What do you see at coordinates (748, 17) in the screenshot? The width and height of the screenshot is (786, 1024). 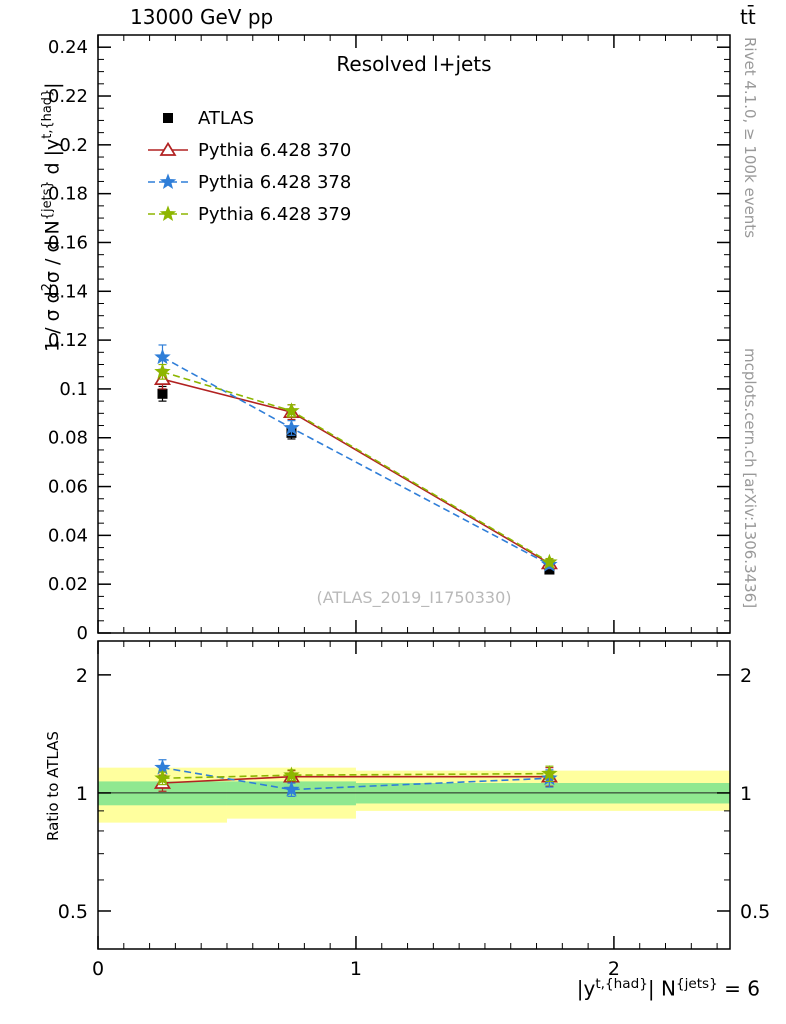 I see `process-label: tt̄` at bounding box center [748, 17].